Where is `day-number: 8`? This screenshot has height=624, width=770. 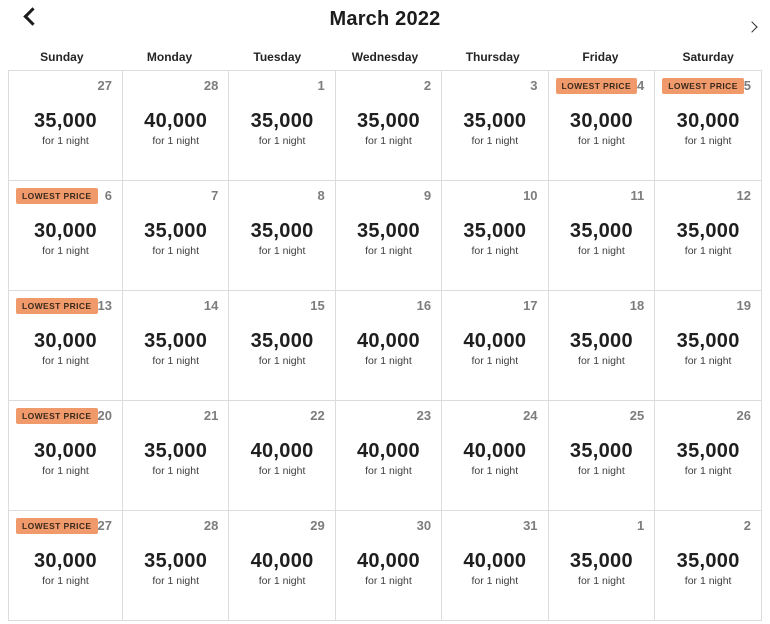 day-number: 8 is located at coordinates (321, 195).